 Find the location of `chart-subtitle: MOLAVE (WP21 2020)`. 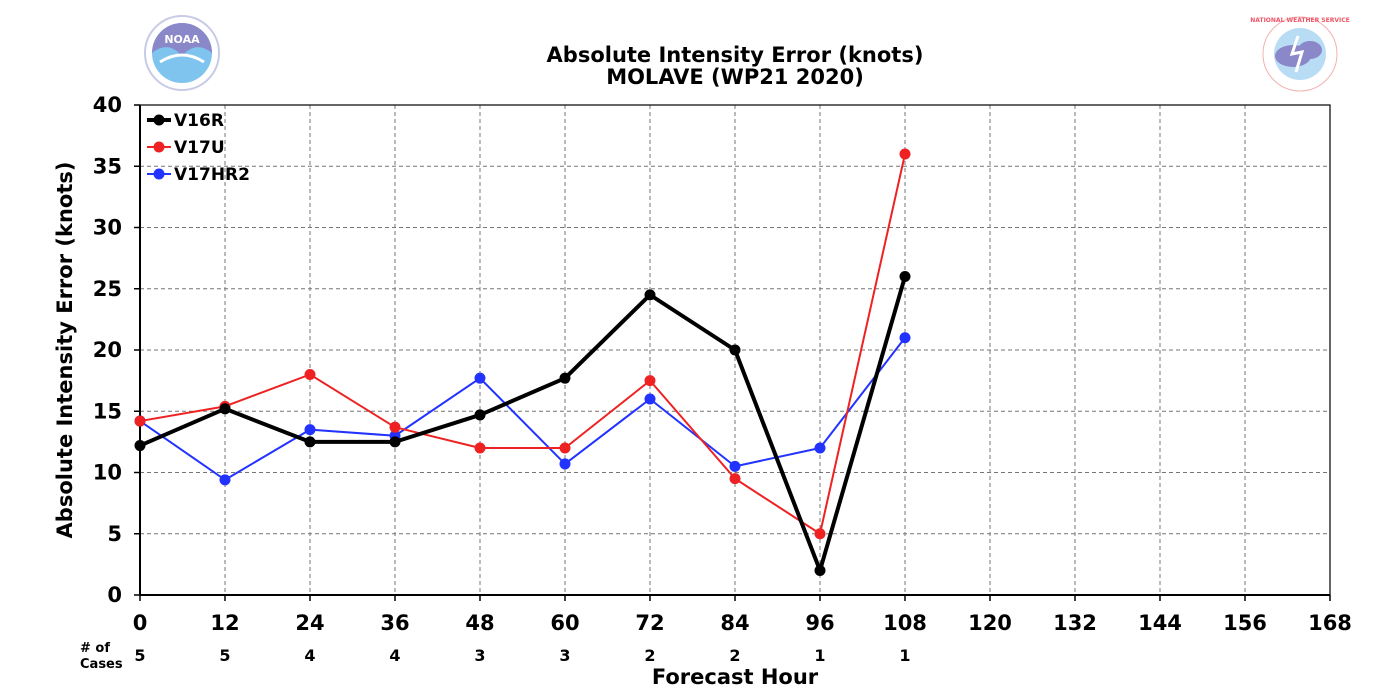

chart-subtitle: MOLAVE (WP21 2020) is located at coordinates (735, 77).